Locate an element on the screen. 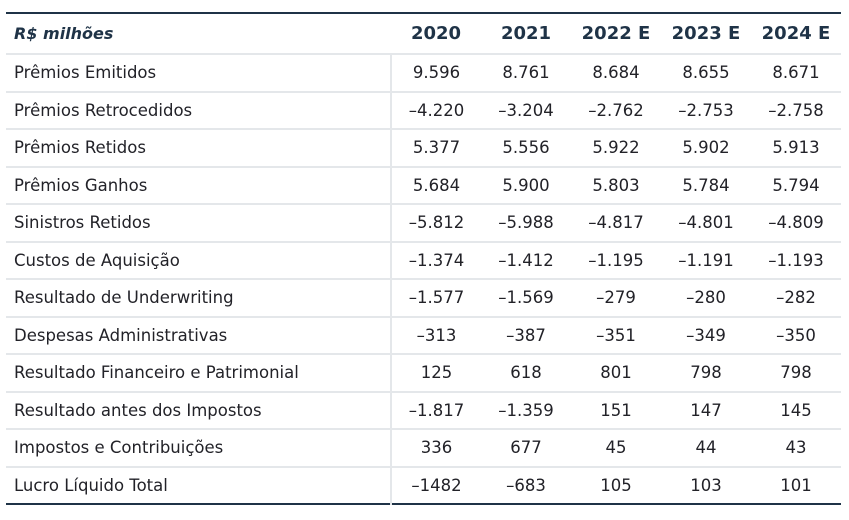  value-cell-2023e: –2.753 is located at coordinates (706, 110).